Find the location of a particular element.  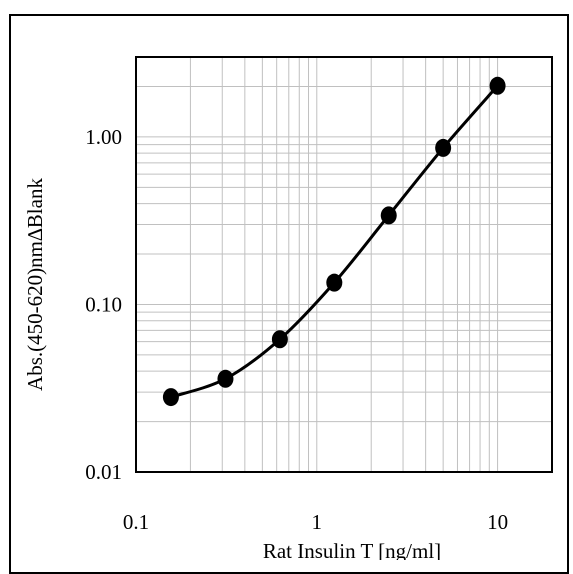

y-tick-label: 0.10 is located at coordinates (103, 304).